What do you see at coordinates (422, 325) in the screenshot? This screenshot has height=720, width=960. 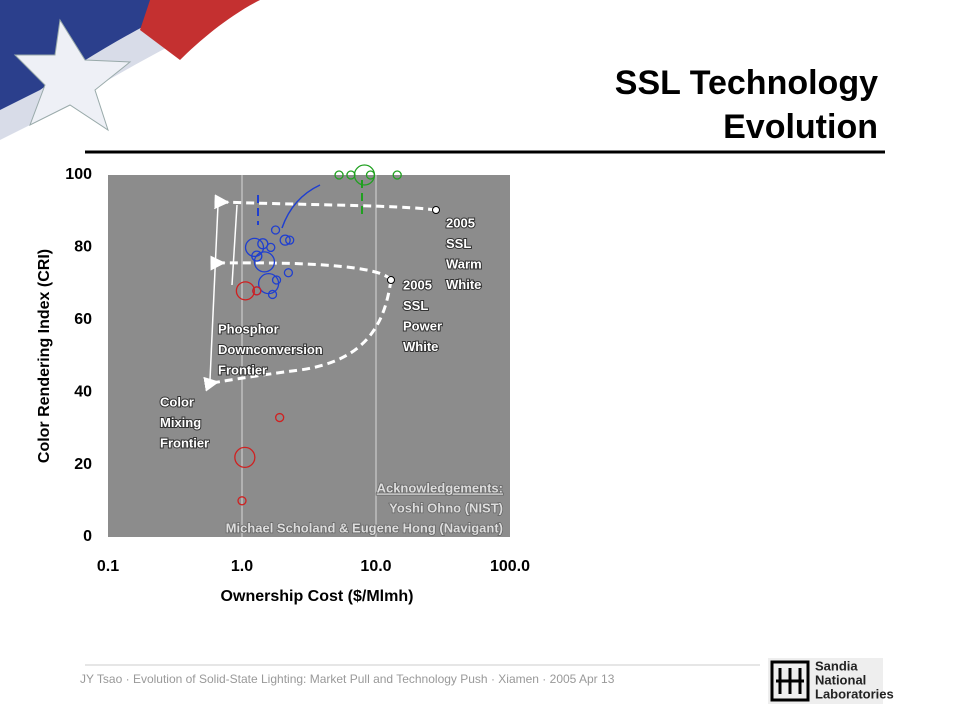 I see `annotation: Power` at bounding box center [422, 325].